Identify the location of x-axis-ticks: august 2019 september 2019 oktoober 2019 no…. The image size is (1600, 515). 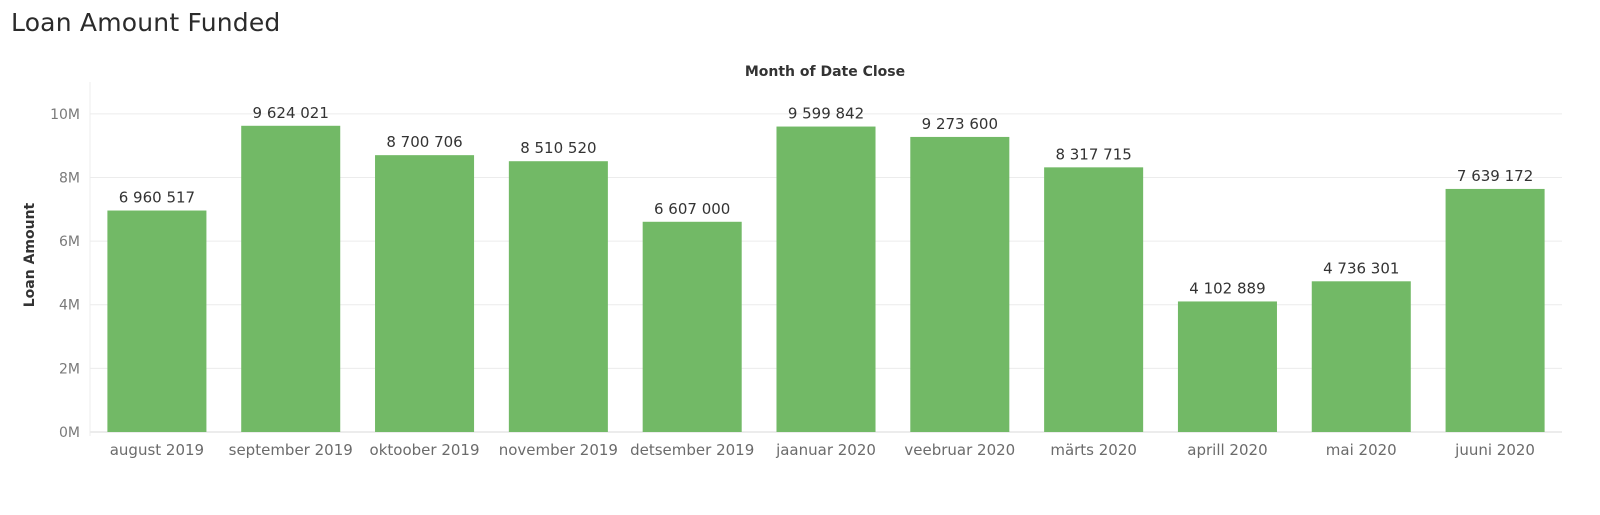
(822, 450).